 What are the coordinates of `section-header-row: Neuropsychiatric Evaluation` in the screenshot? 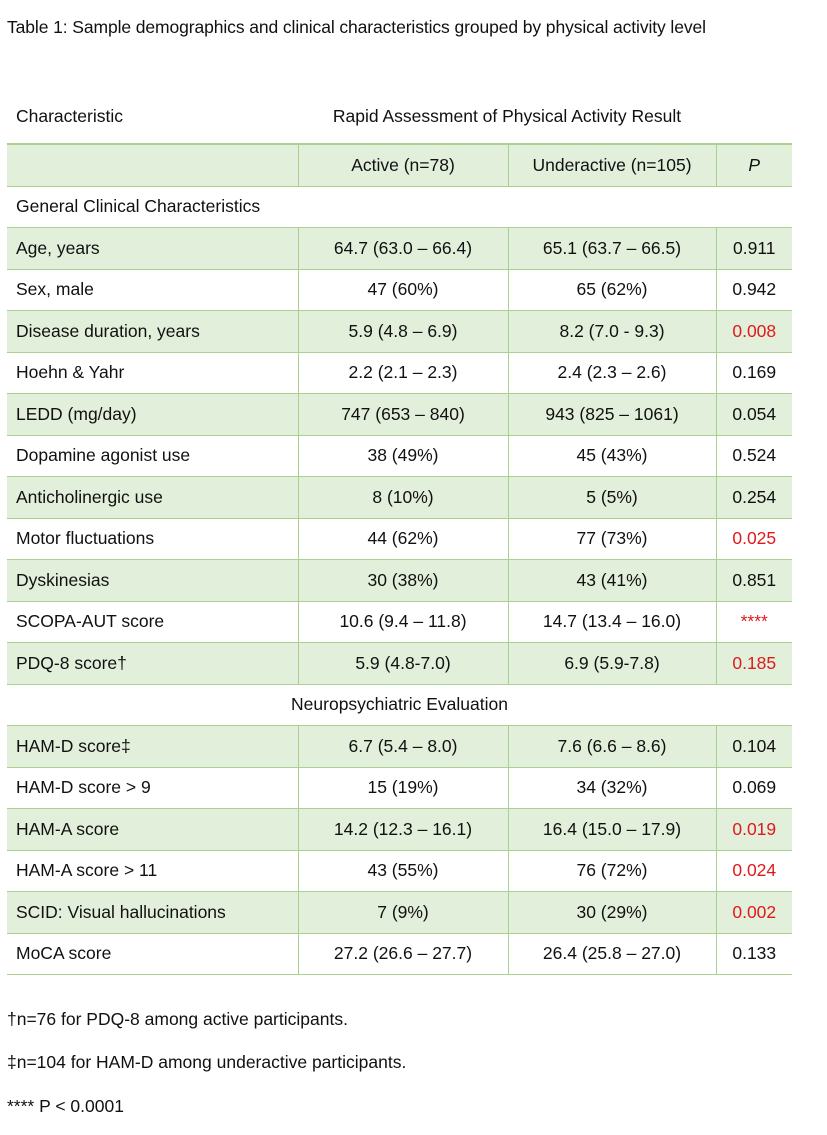 It's located at (399, 705).